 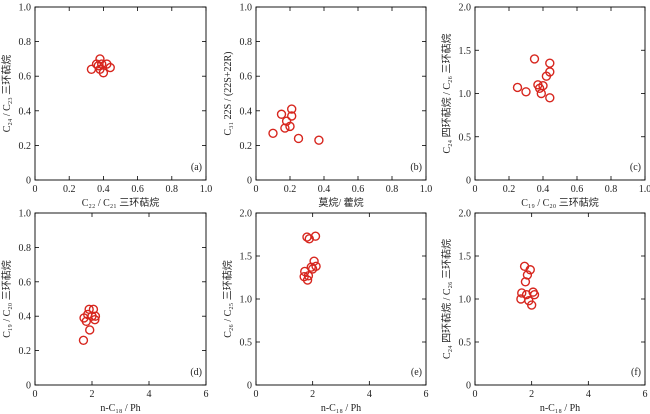 I want to click on panel-label: (a), so click(x=196, y=167).